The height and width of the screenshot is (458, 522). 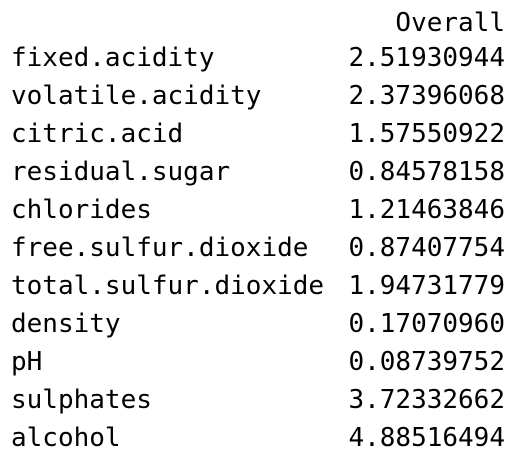 I want to click on row-label: volatile.acidity, so click(x=136, y=96).